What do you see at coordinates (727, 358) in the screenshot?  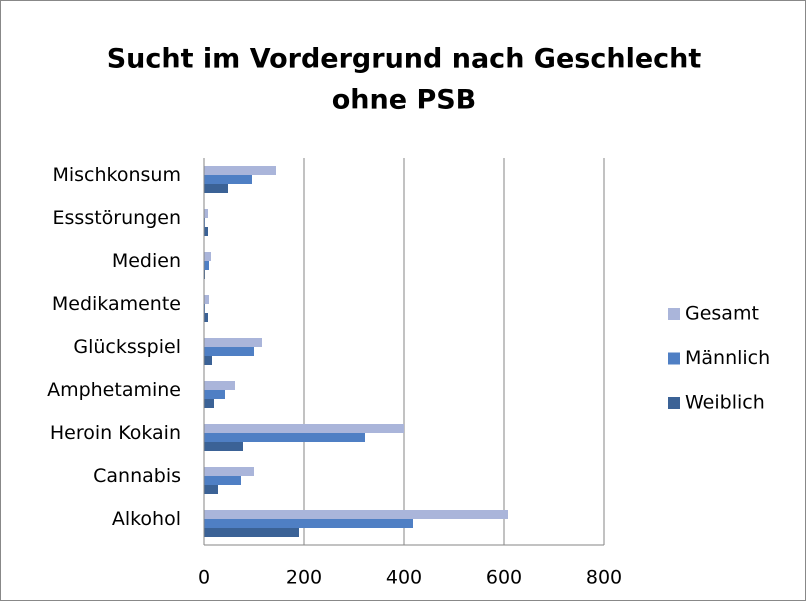 I see `legend-label: Männlich` at bounding box center [727, 358].